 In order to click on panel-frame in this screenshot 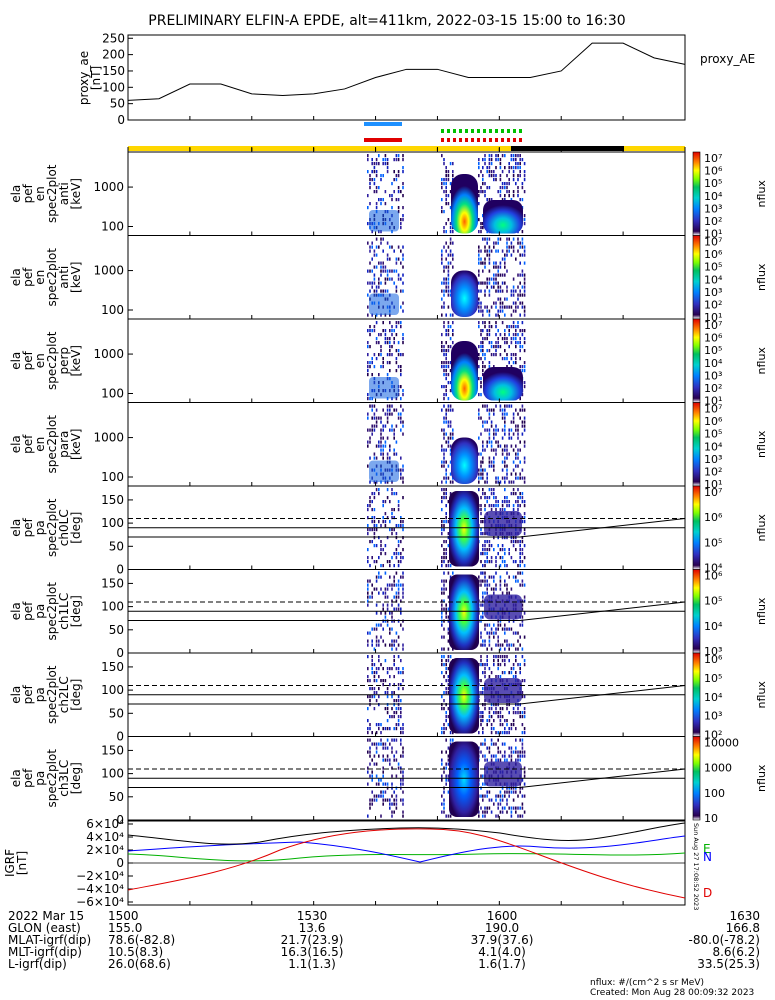, I will do `click(406, 778)`.